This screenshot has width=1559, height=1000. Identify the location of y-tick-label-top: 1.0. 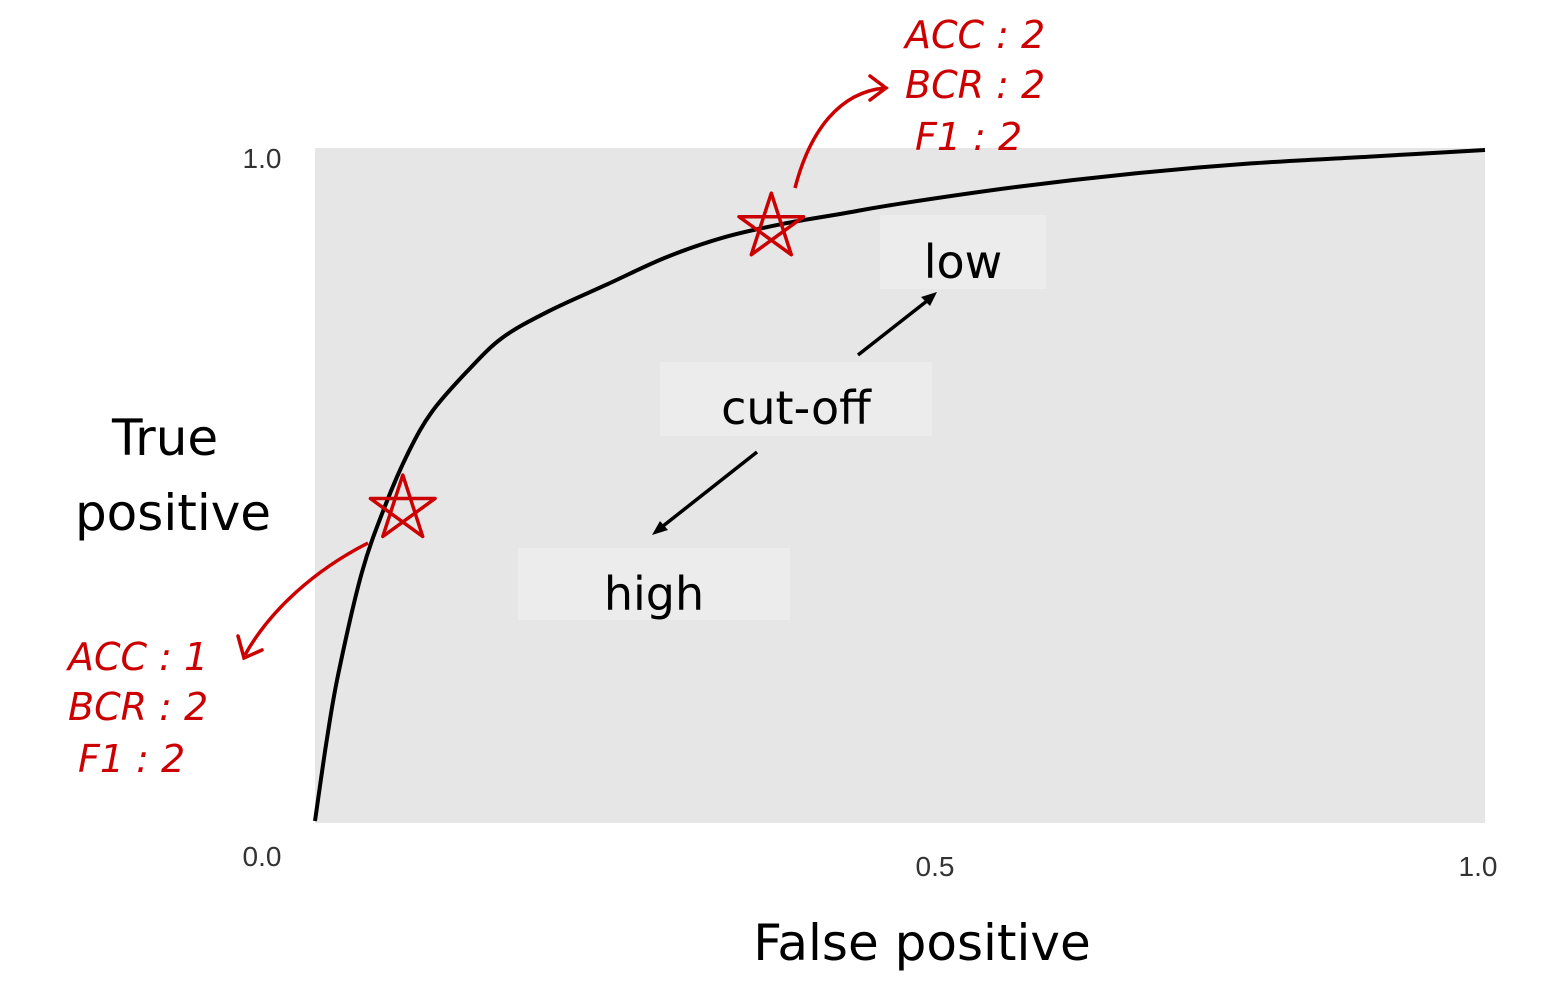
(262, 158).